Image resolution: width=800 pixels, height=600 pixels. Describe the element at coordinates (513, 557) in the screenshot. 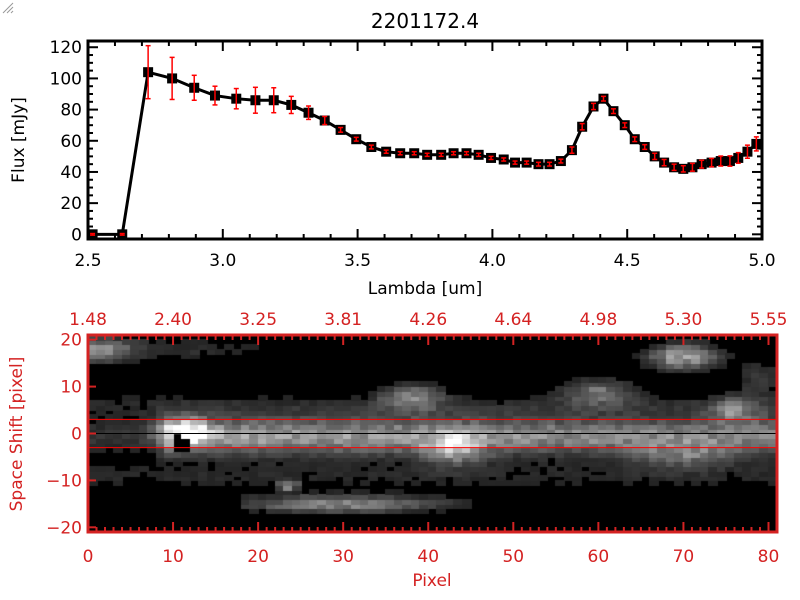

I see `x-tick-label: 50` at that location.